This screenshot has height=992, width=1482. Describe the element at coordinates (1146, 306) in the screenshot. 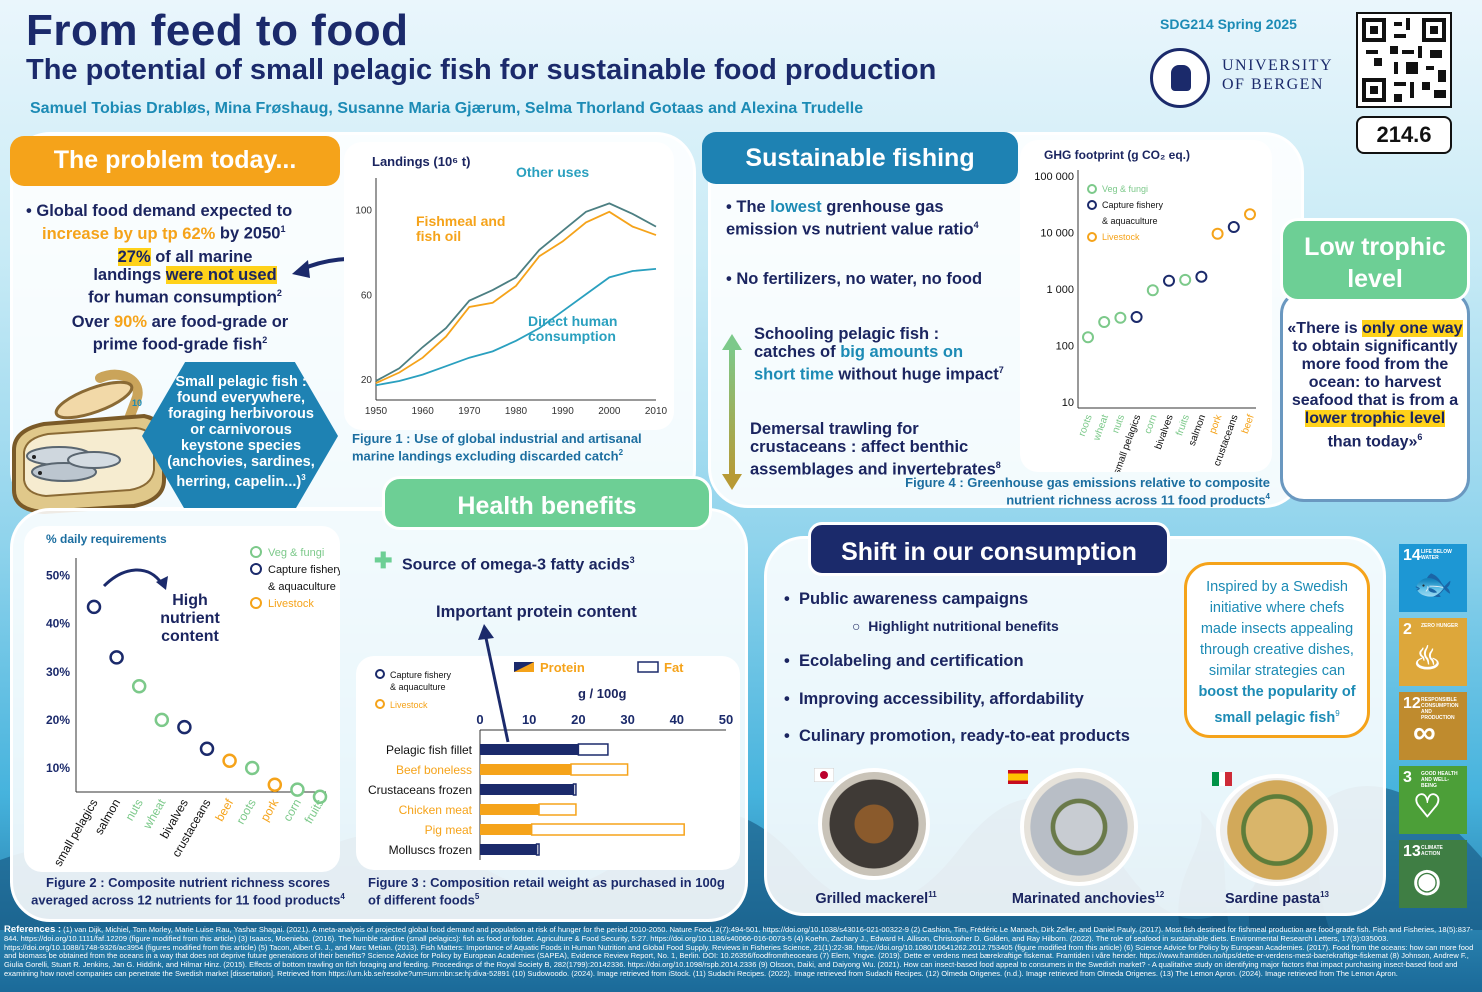

I see `figure4-card` at that location.